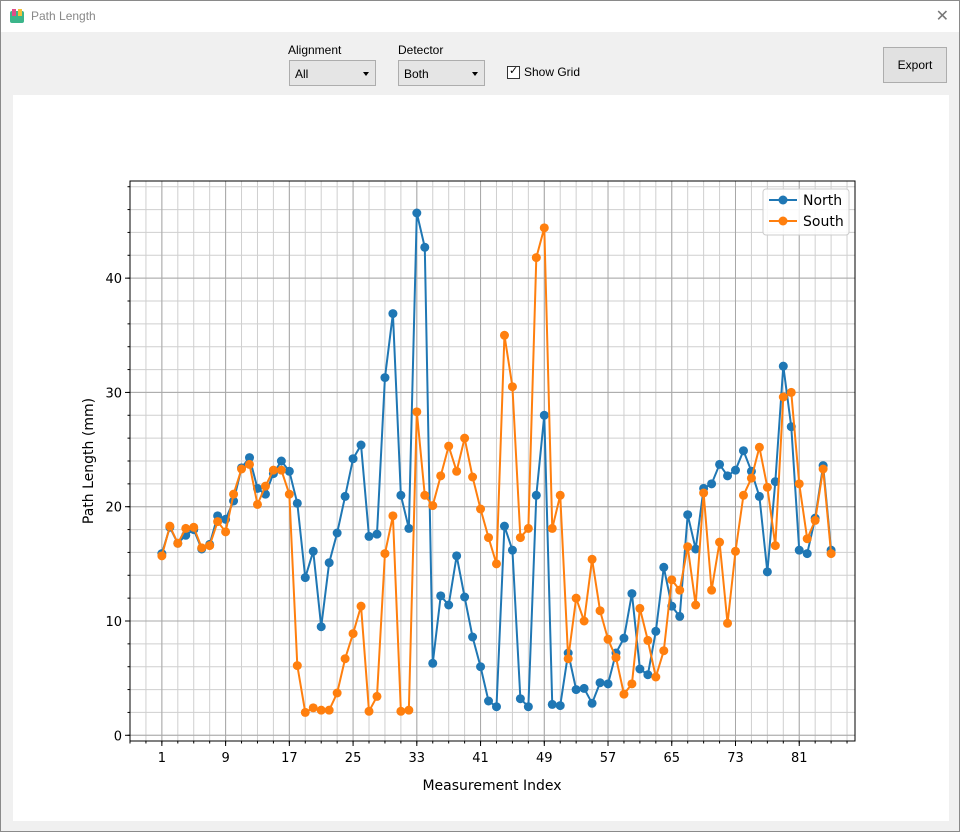  I want to click on x-tick-label: 49, so click(544, 758).